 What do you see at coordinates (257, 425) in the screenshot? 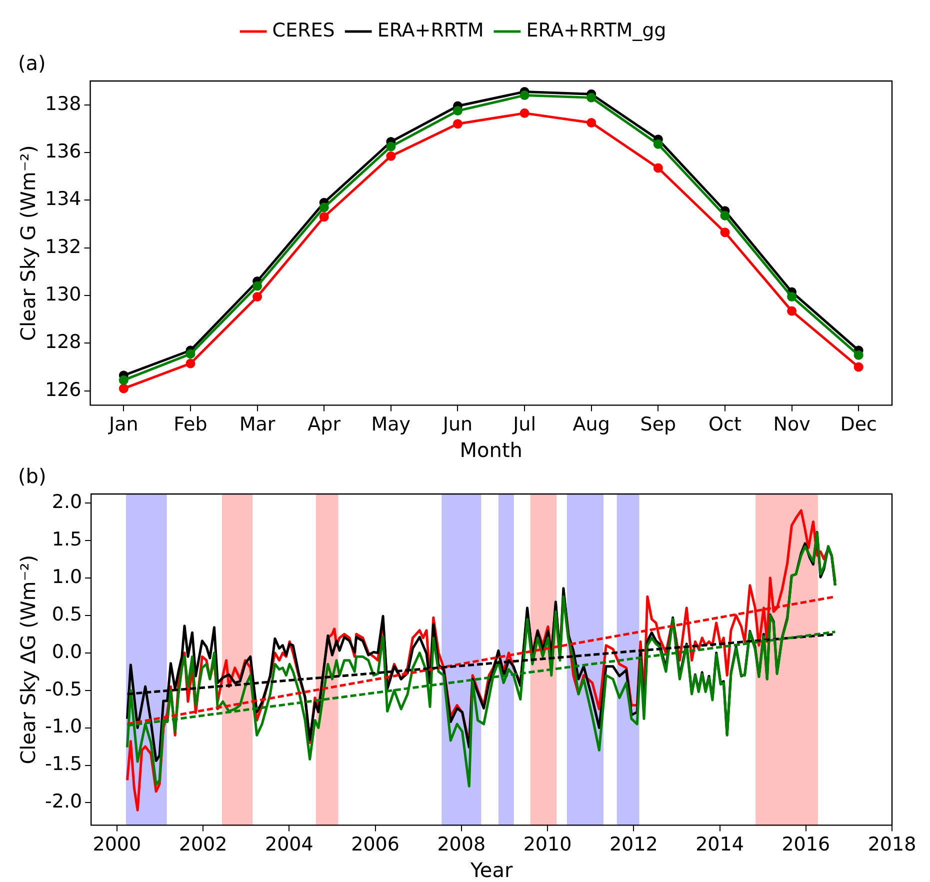
I see `x-tick-label: Mar` at bounding box center [257, 425].